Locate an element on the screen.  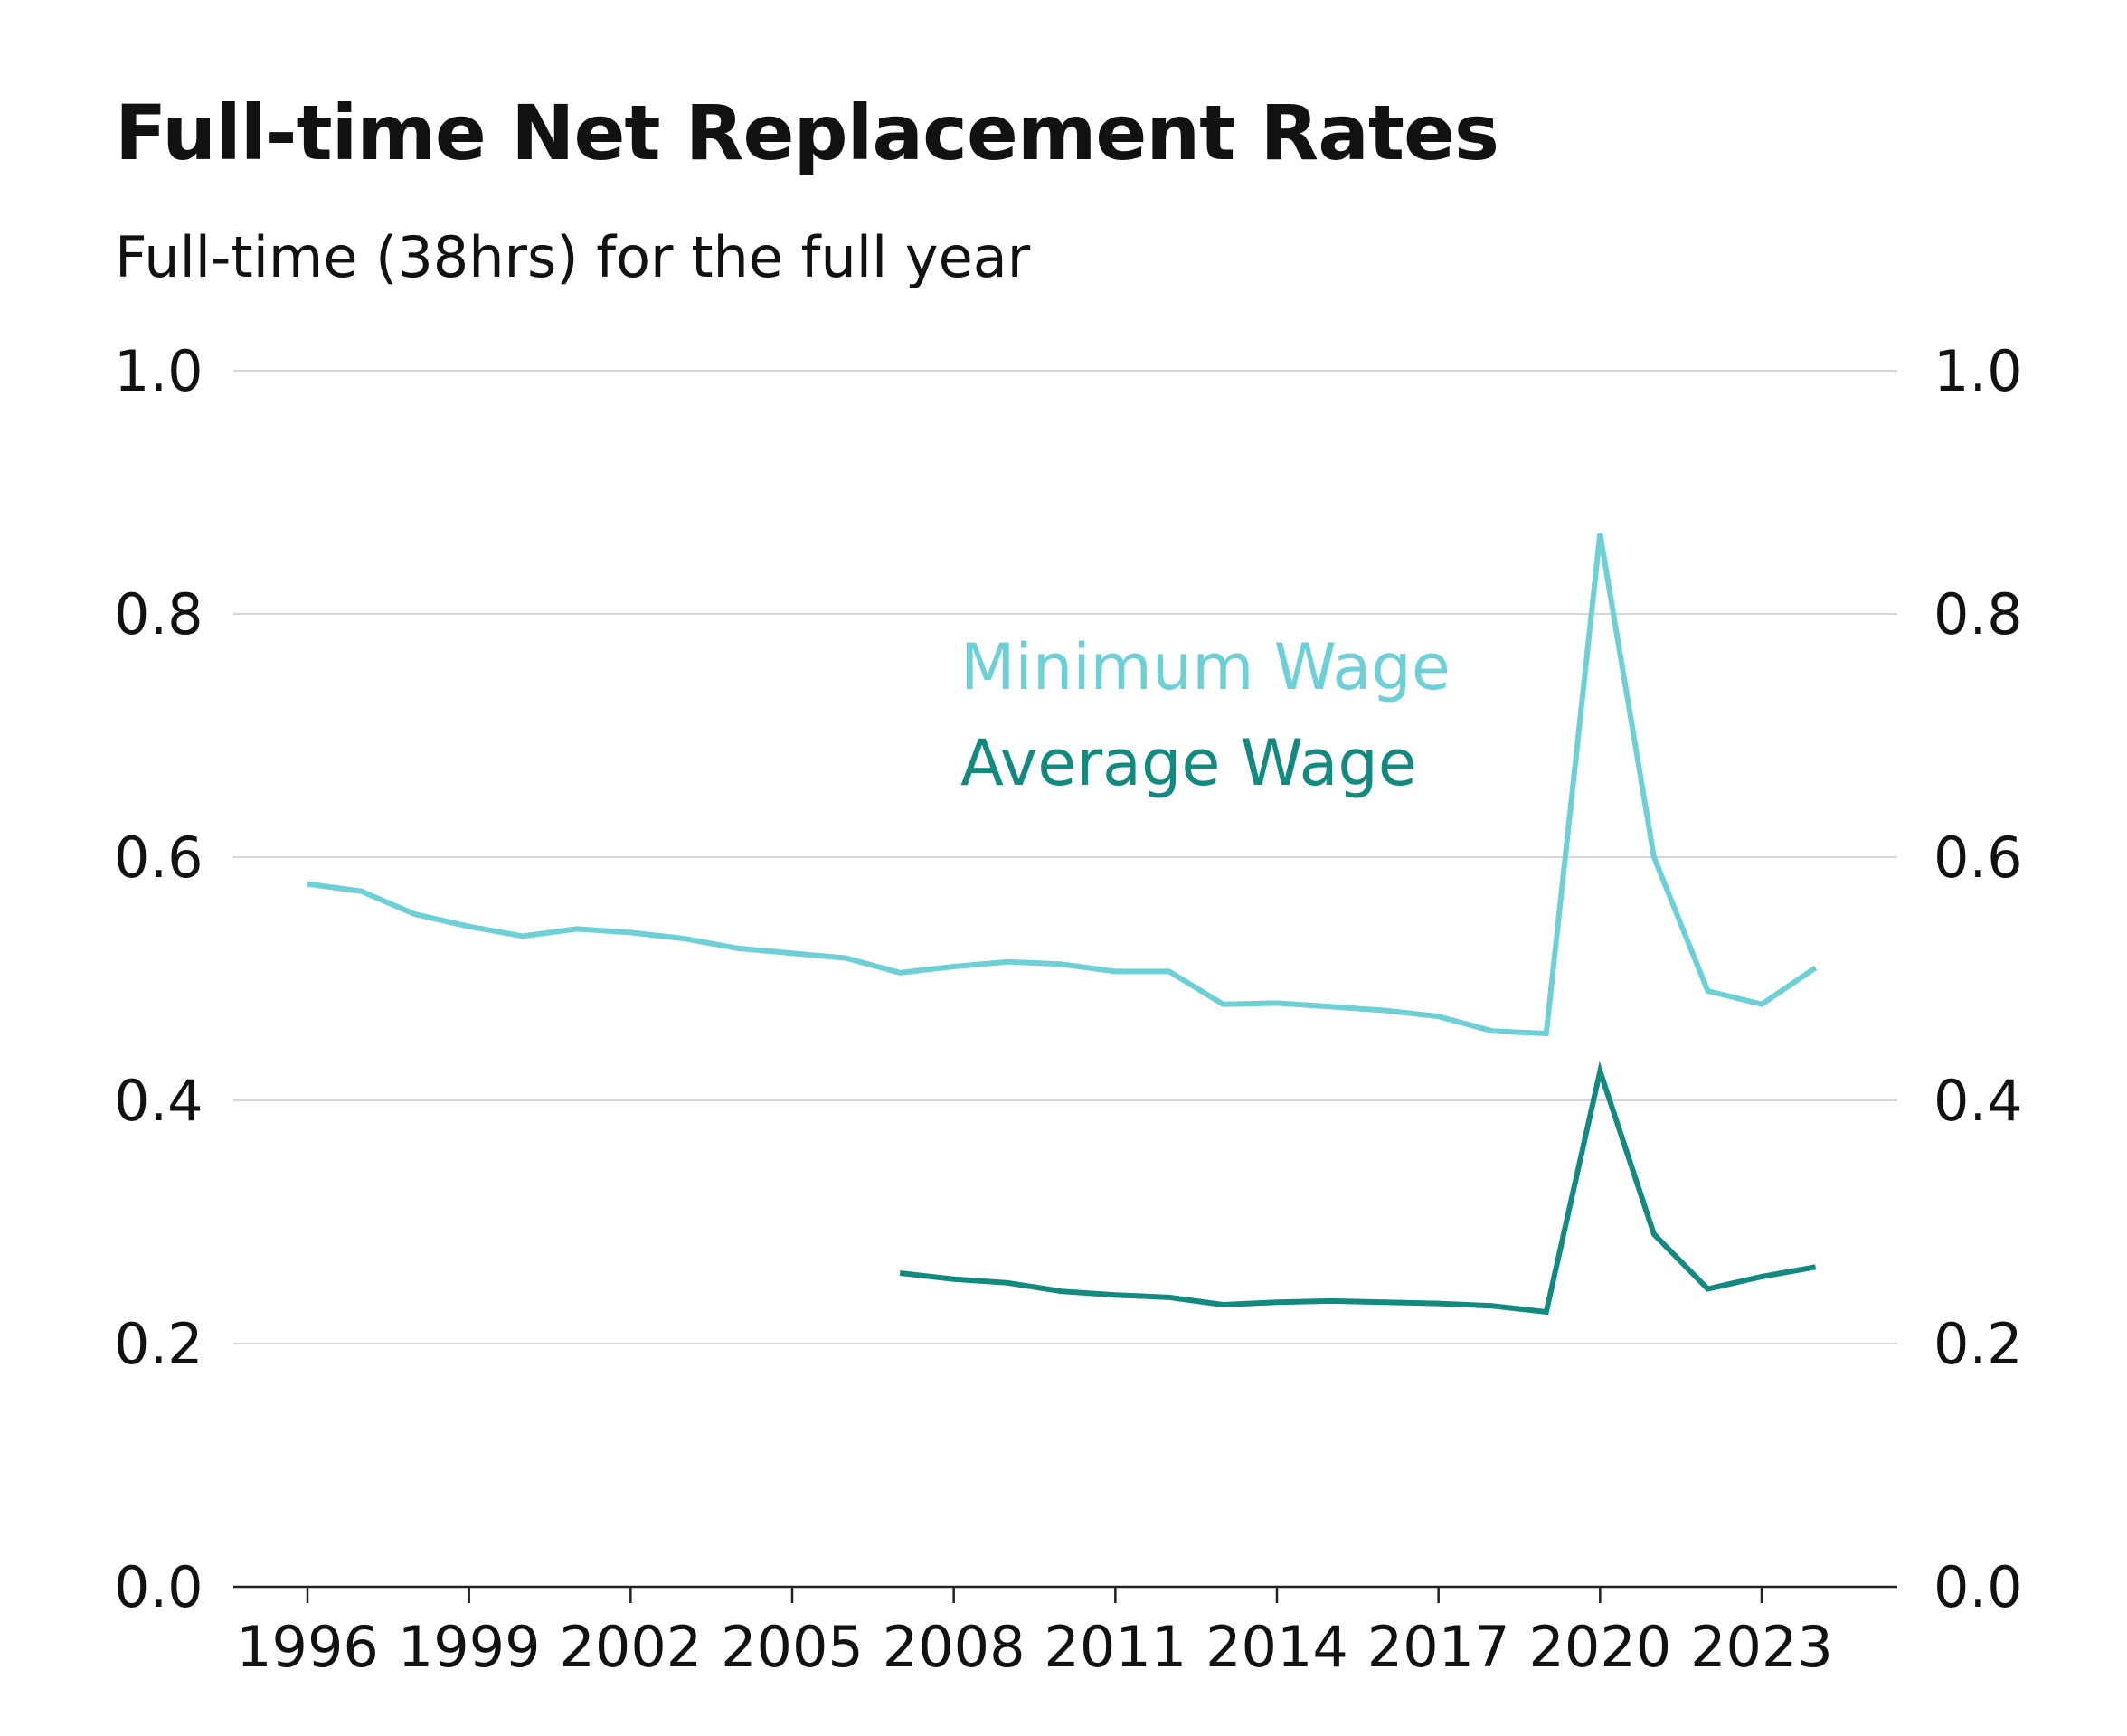
chart-title: Full-time Net Replacement Rates is located at coordinates (807, 133).